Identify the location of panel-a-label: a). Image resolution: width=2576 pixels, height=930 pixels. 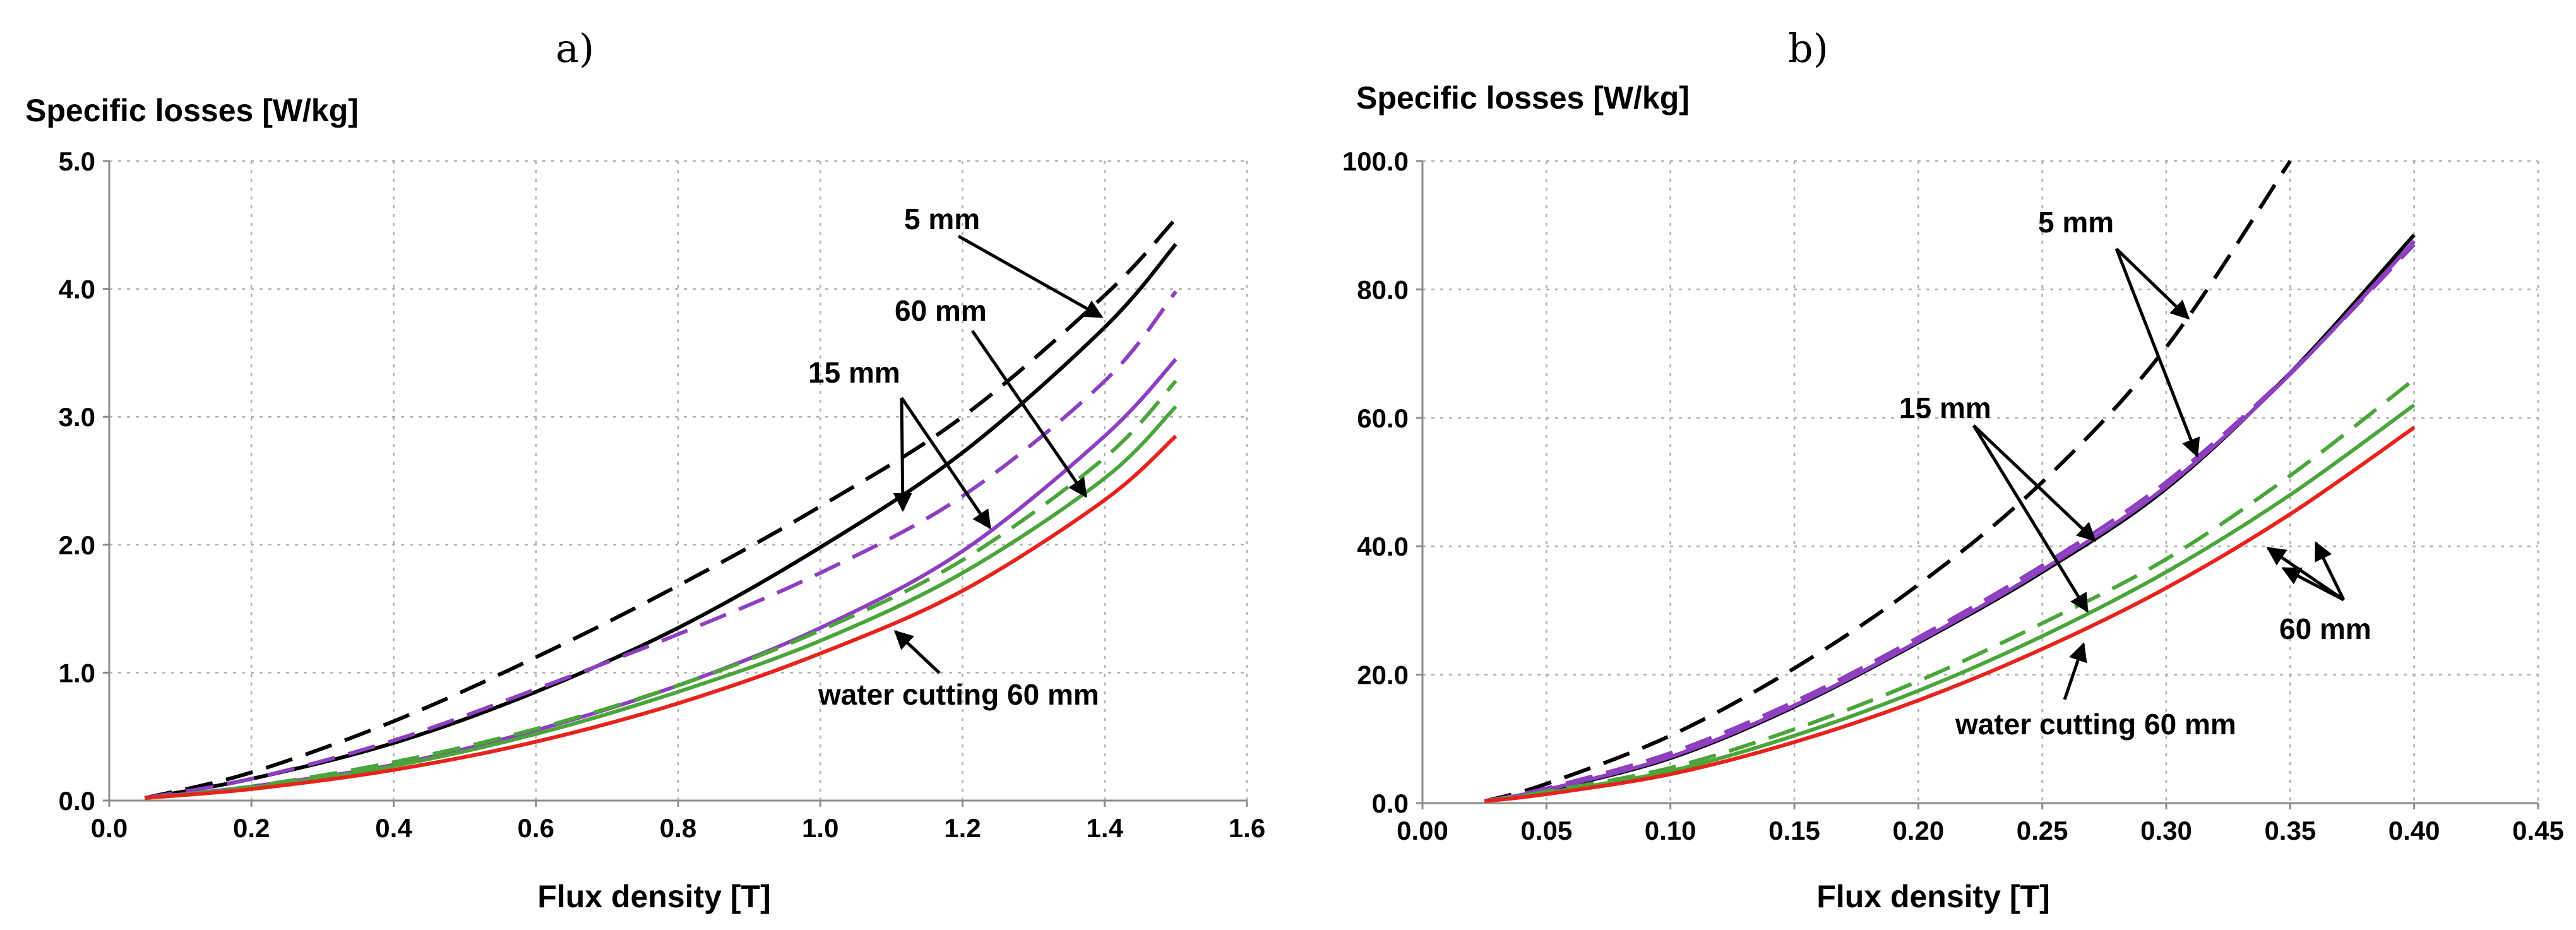
(575, 48).